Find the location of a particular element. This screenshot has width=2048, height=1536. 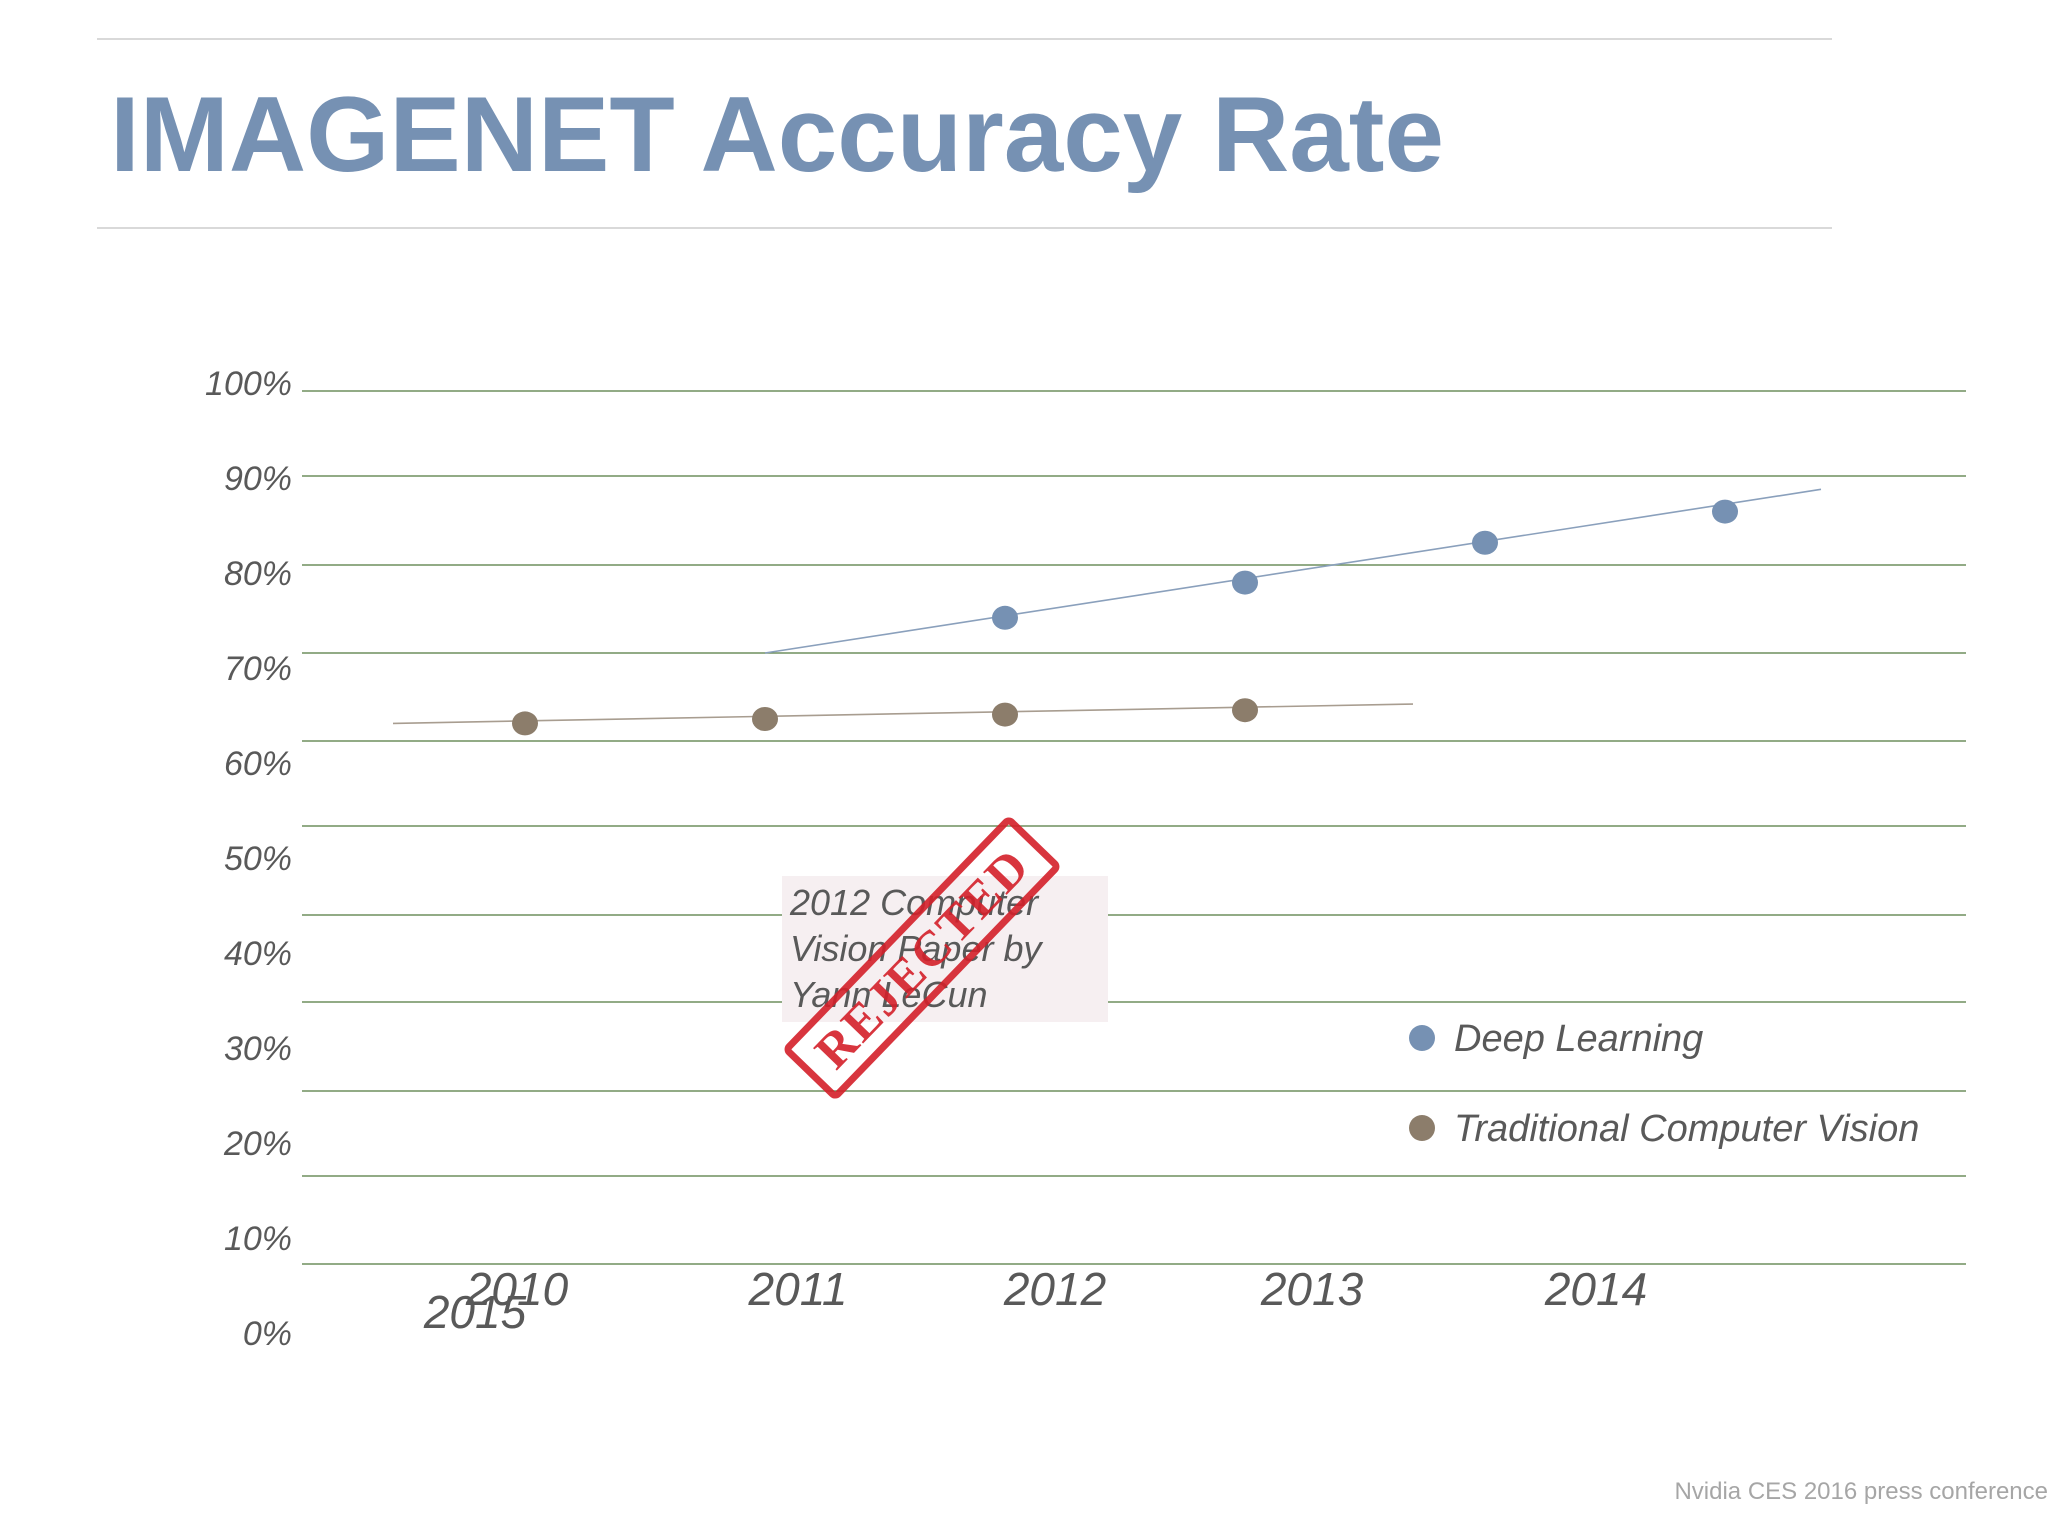

y-tick-label: 0% is located at coordinates (267, 1334).